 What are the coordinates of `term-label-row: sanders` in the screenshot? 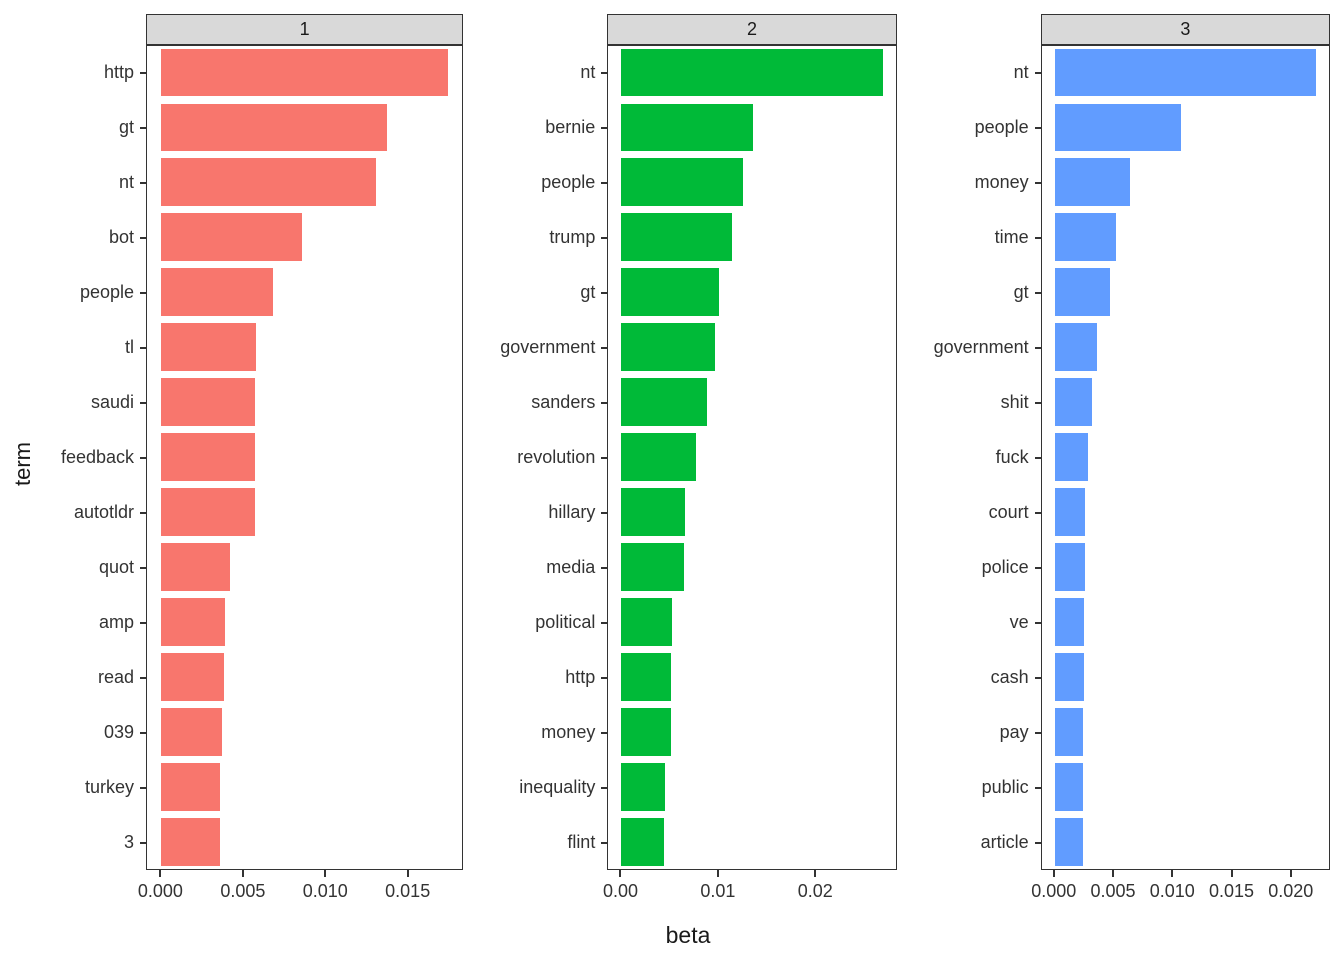 It's located at (543, 402).